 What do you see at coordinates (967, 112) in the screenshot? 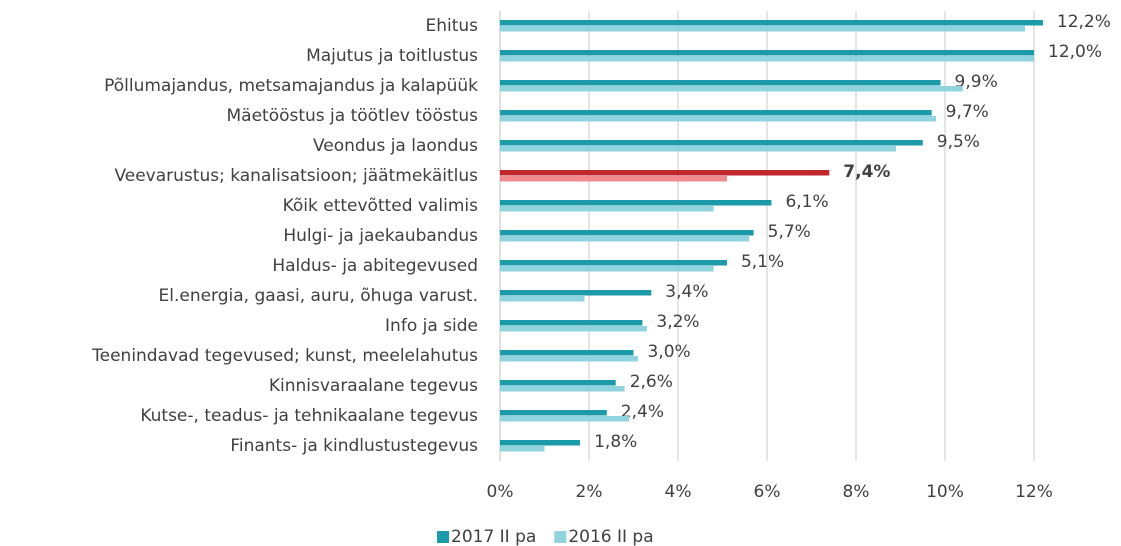
I see `value-label: 9,7%` at bounding box center [967, 112].